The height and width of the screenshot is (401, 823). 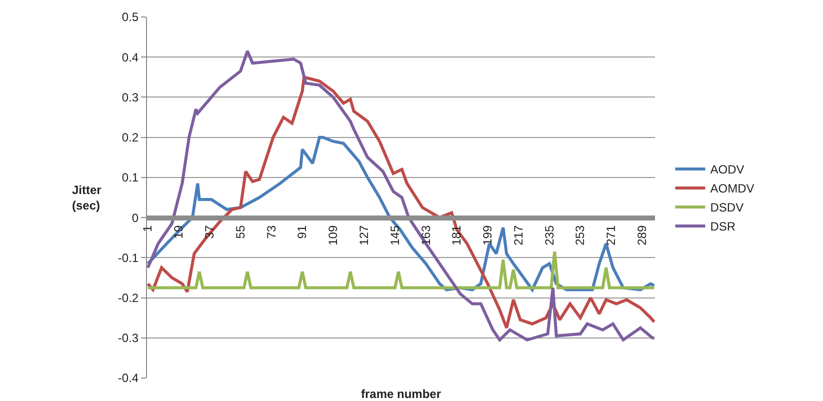 What do you see at coordinates (271, 232) in the screenshot?
I see `x-tick-label: 73` at bounding box center [271, 232].